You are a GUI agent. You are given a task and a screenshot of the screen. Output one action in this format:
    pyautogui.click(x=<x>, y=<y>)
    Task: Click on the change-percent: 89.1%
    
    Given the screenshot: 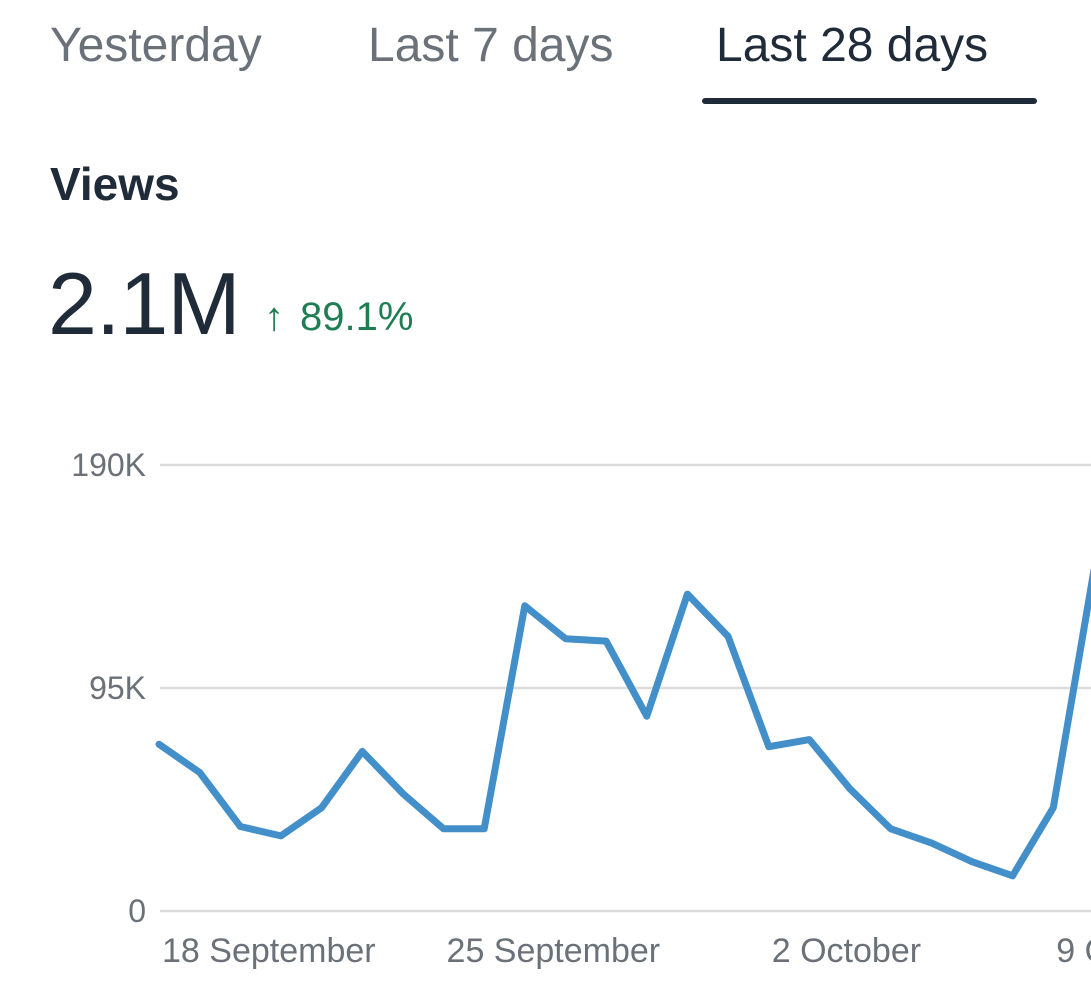 What is the action you would take?
    pyautogui.click(x=357, y=317)
    